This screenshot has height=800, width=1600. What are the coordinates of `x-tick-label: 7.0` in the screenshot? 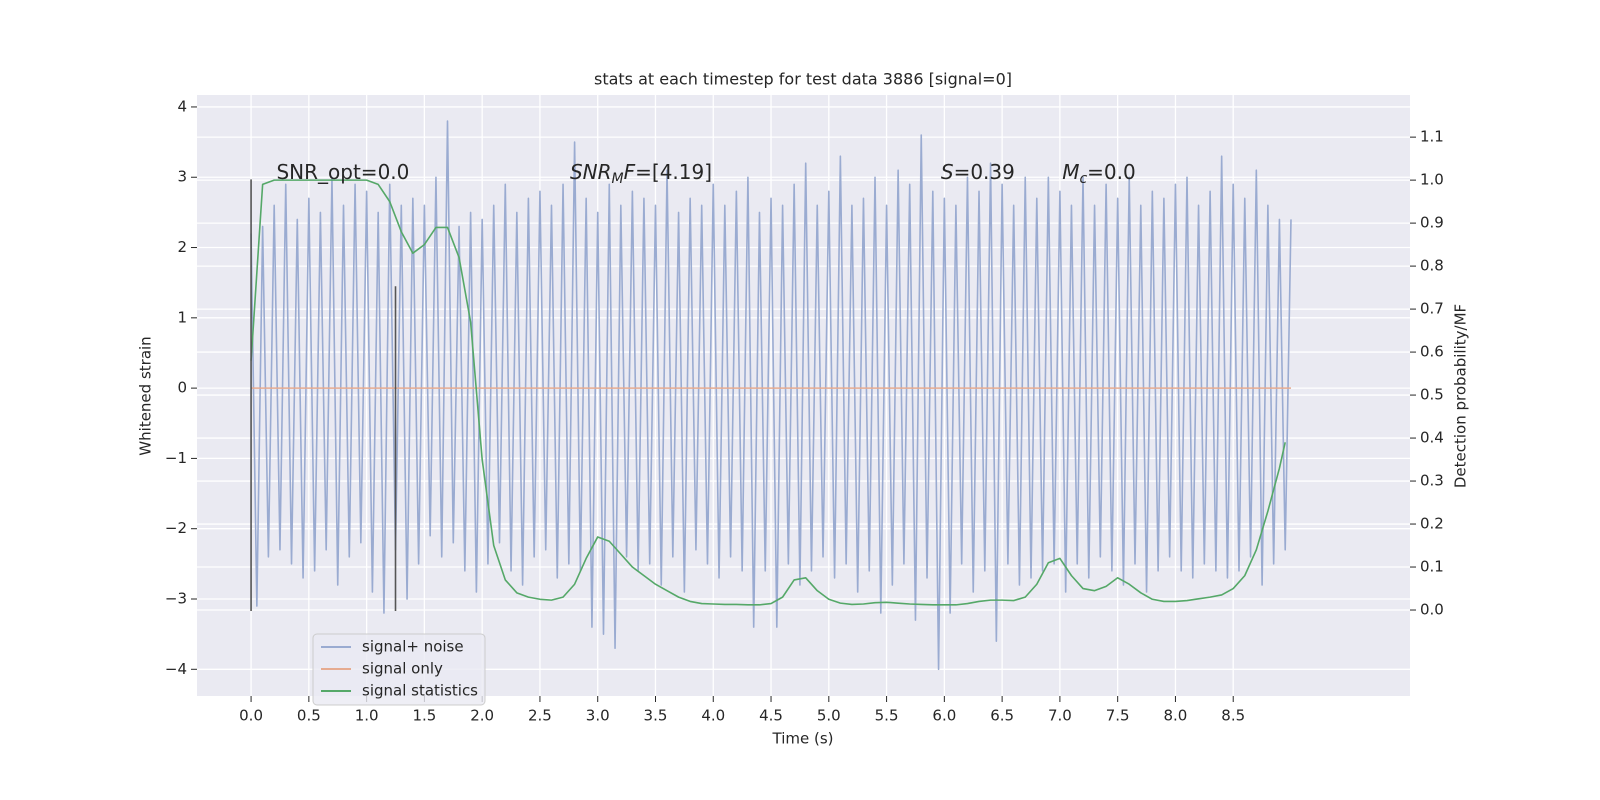 It's located at (1060, 716).